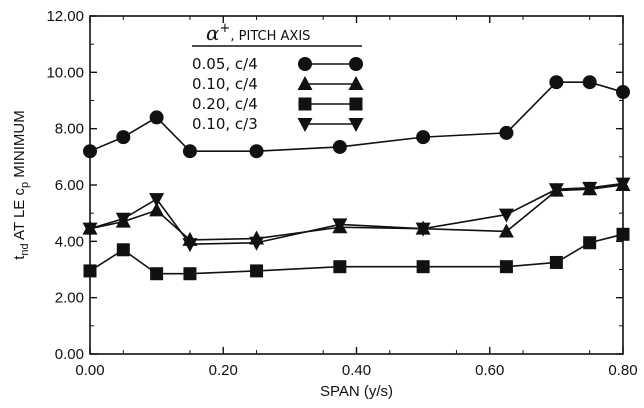  I want to click on x-tick-label: 0.60, so click(489, 370).